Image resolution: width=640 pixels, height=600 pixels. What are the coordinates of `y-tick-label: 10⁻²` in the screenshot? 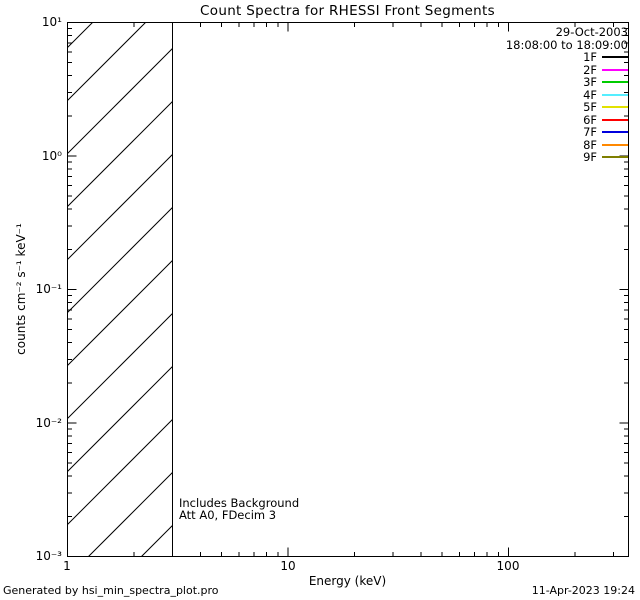 It's located at (48, 423).